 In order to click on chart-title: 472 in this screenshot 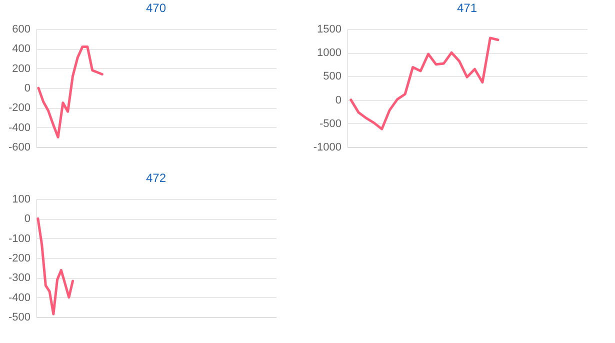, I will do `click(156, 178)`.